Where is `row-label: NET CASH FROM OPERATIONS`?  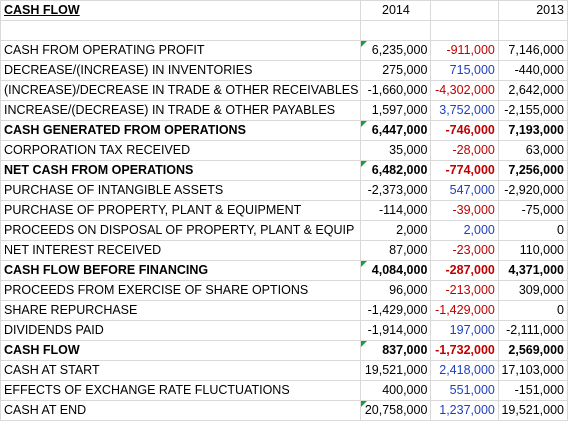
row-label: NET CASH FROM OPERATIONS is located at coordinates (181, 170).